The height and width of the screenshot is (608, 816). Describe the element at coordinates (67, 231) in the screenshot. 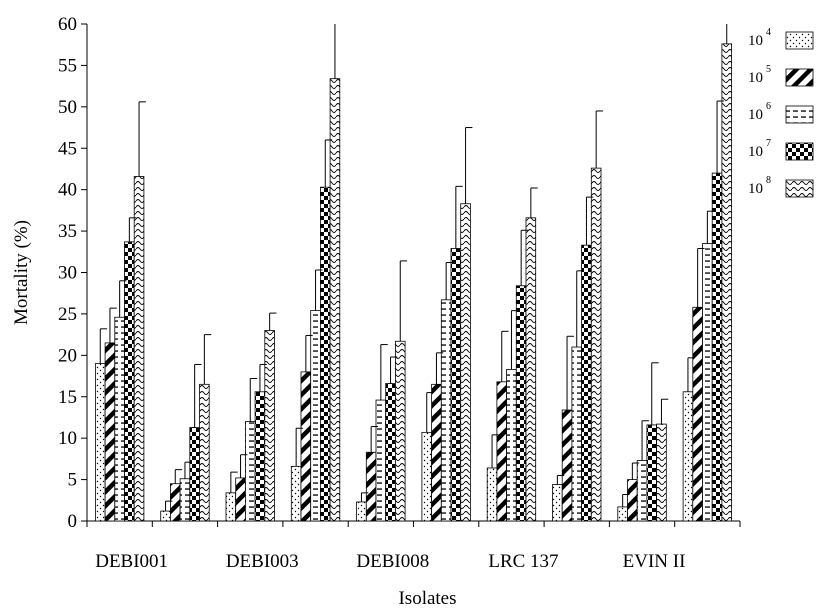

I see `y-tick-label: 35` at that location.